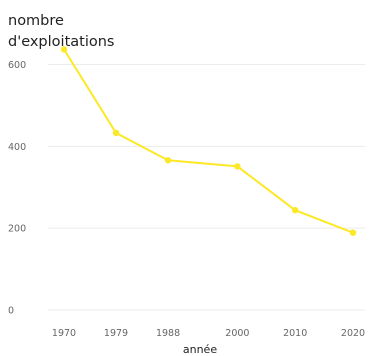 This screenshot has width=374, height=356. I want to click on y-tick-label: 0, so click(11, 311).